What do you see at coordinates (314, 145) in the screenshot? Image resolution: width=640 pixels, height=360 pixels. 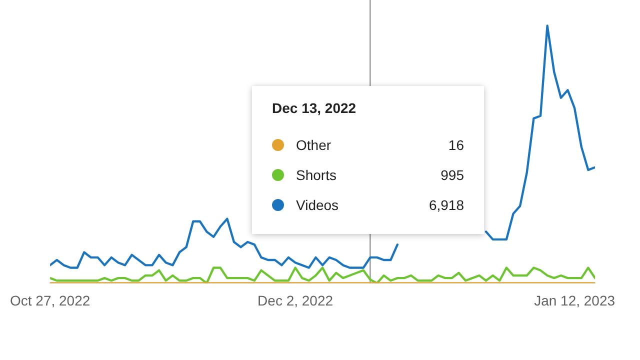 I see `legend-label: Other` at bounding box center [314, 145].